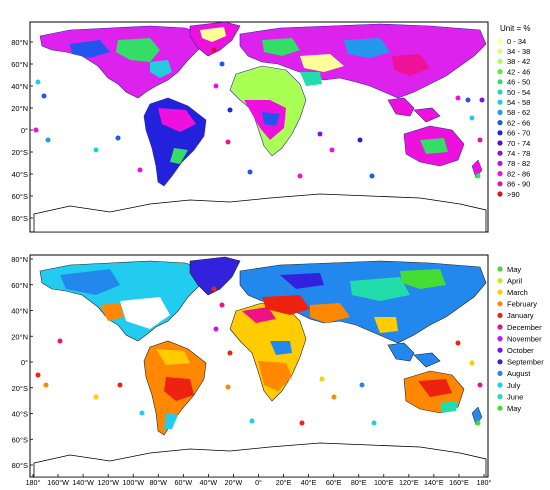 This screenshot has width=550, height=490. What do you see at coordinates (513, 194) in the screenshot?
I see `legend-label: >90` at bounding box center [513, 194].